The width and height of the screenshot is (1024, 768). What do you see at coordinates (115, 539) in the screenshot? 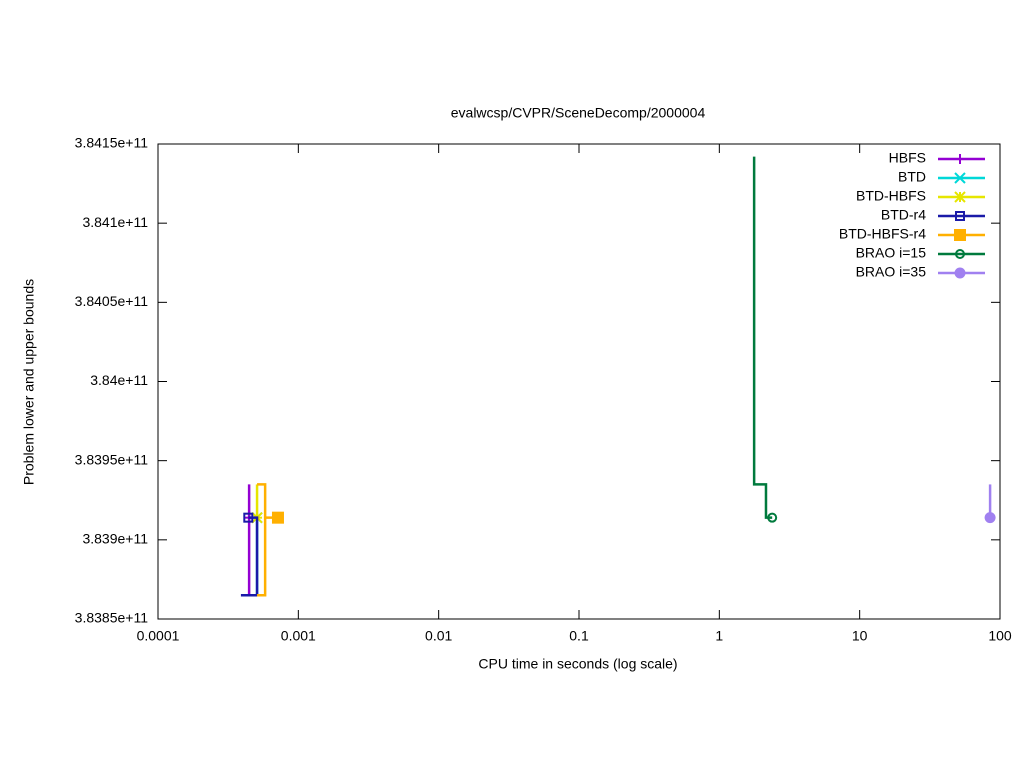
I see `y-tick-label: 3.839e+11` at bounding box center [115, 539].